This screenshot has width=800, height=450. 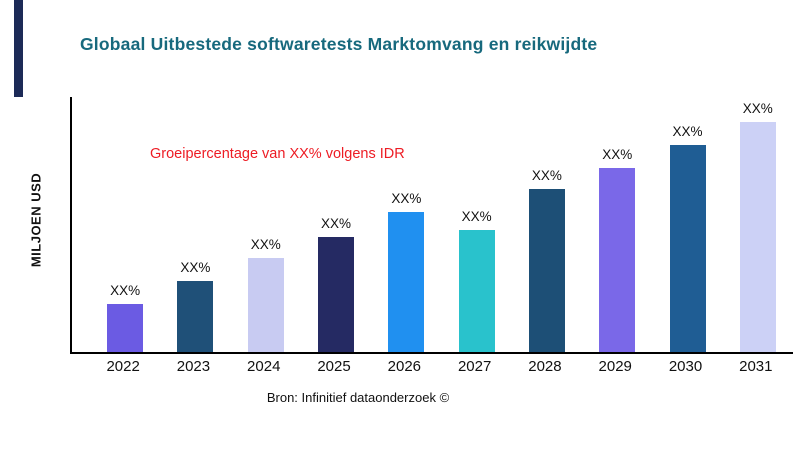 What do you see at coordinates (404, 366) in the screenshot?
I see `x-axis-tick-label: 2026` at bounding box center [404, 366].